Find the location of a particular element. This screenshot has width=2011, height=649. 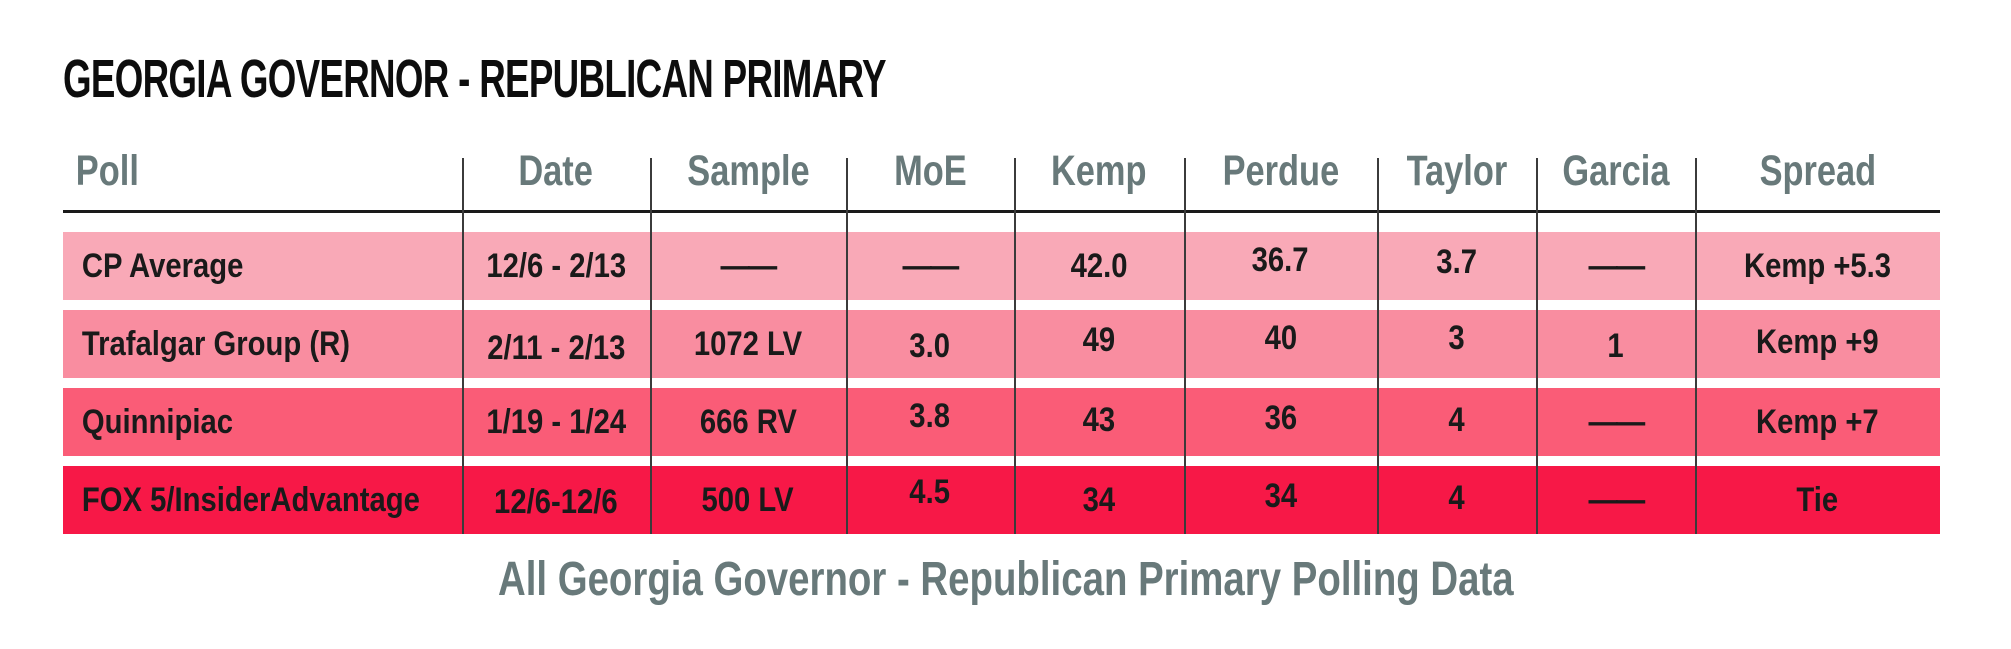

cell-kemp: 49 is located at coordinates (1099, 344).